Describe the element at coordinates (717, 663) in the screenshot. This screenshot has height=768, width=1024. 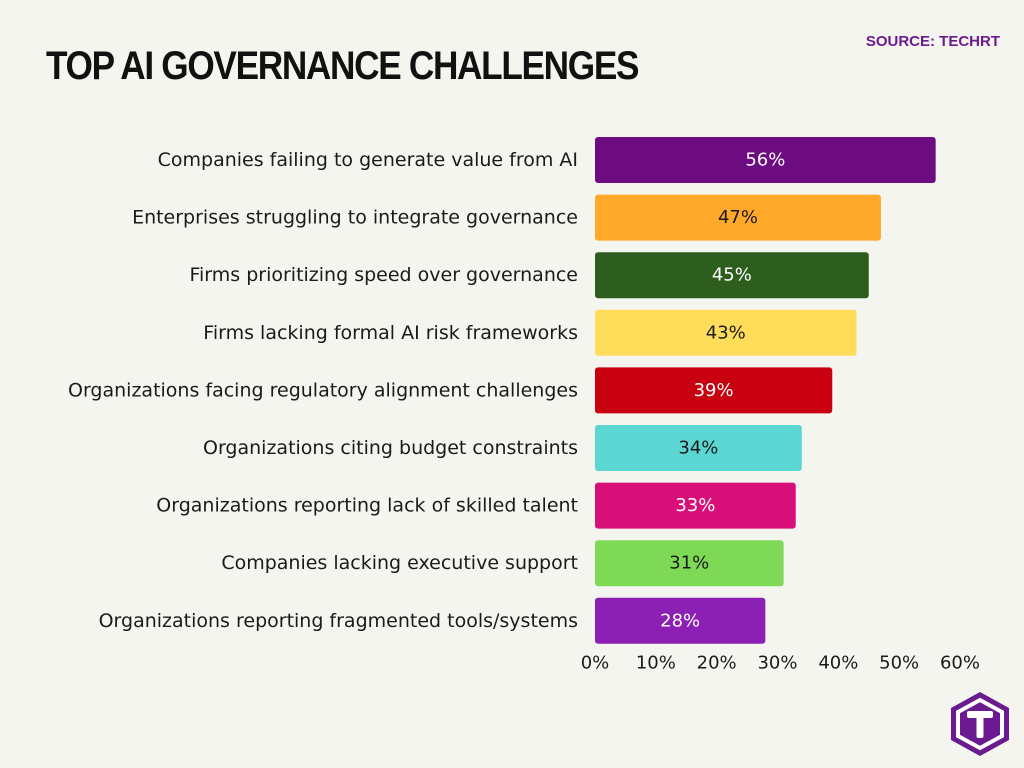
I see `x-tick-label: 20%` at that location.